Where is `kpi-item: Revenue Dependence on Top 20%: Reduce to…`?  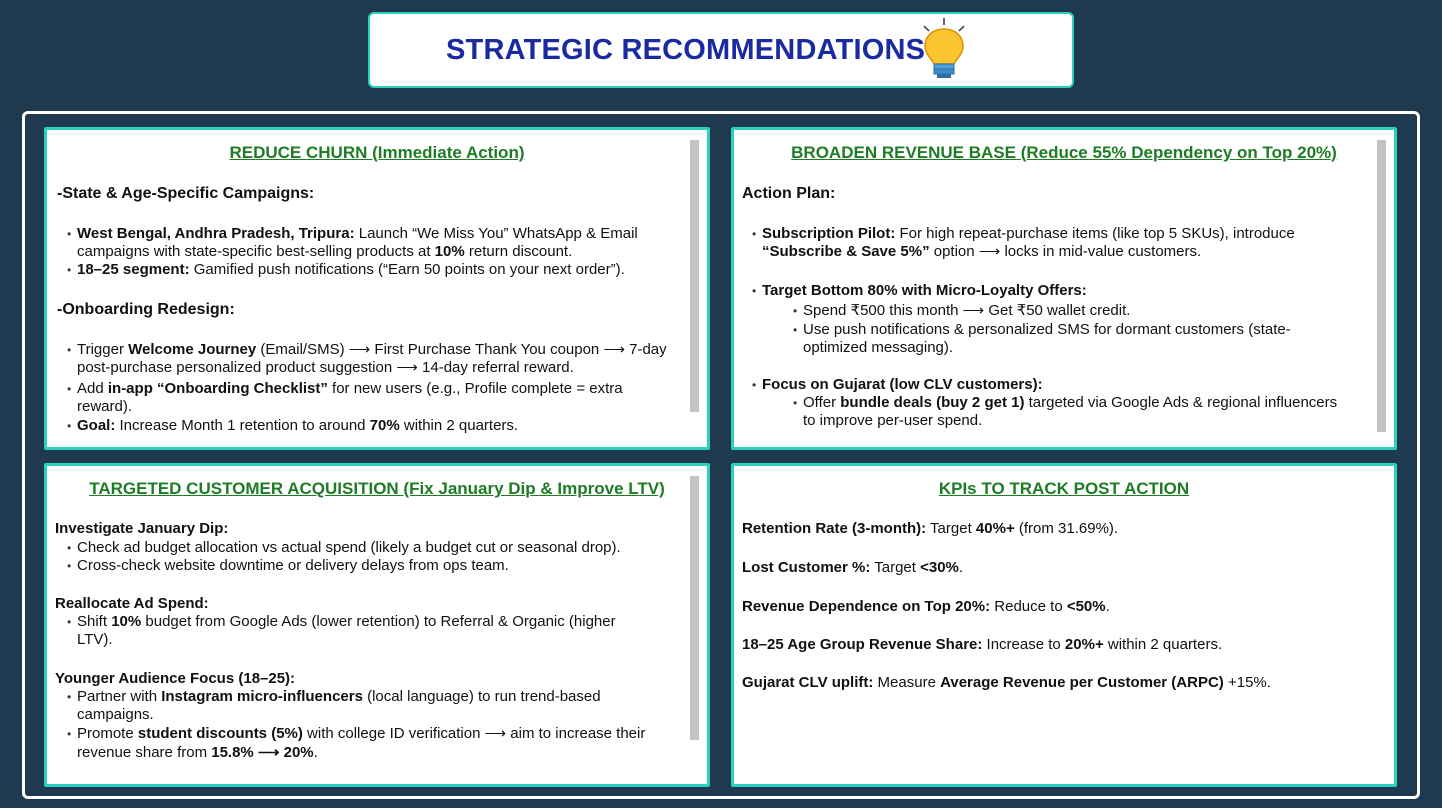
kpi-item: Revenue Dependence on Top 20%: Reduce to… is located at coordinates (926, 606).